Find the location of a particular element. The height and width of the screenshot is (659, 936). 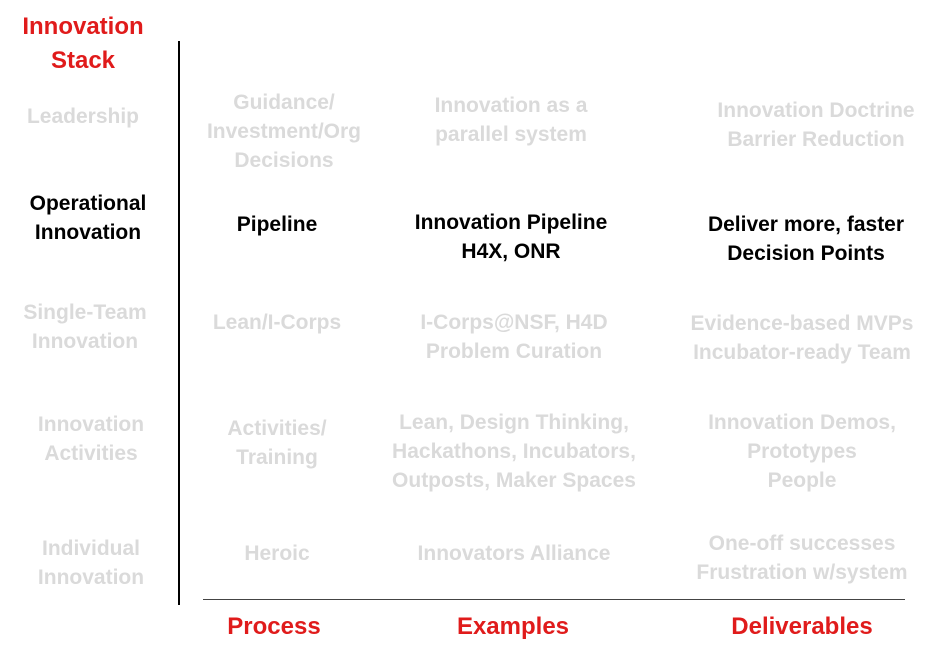

deliverables-cell-individual: One-off successes Frustration w/system is located at coordinates (802, 558).